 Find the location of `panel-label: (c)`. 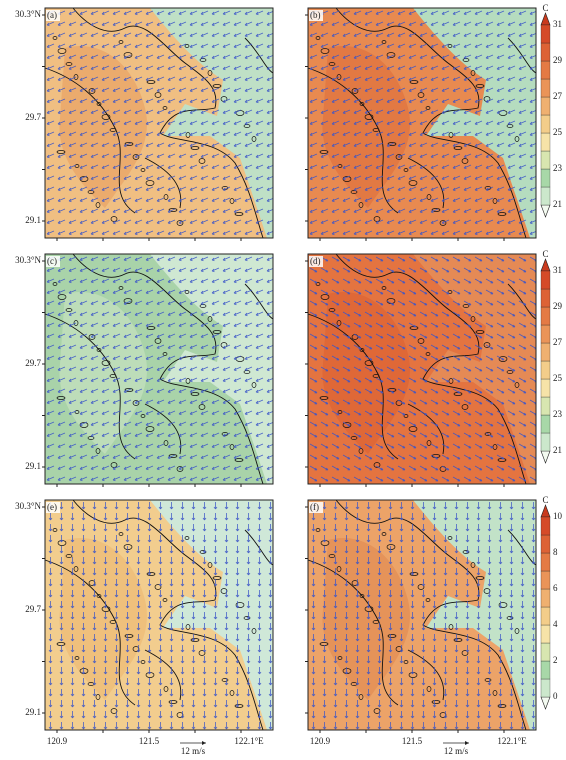

panel-label: (c) is located at coordinates (52, 261).